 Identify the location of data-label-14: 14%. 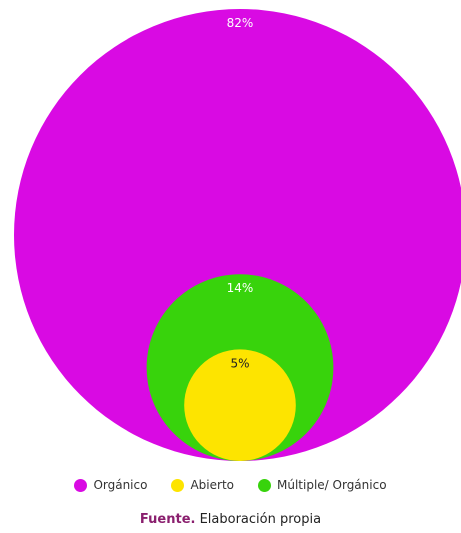
(240, 288).